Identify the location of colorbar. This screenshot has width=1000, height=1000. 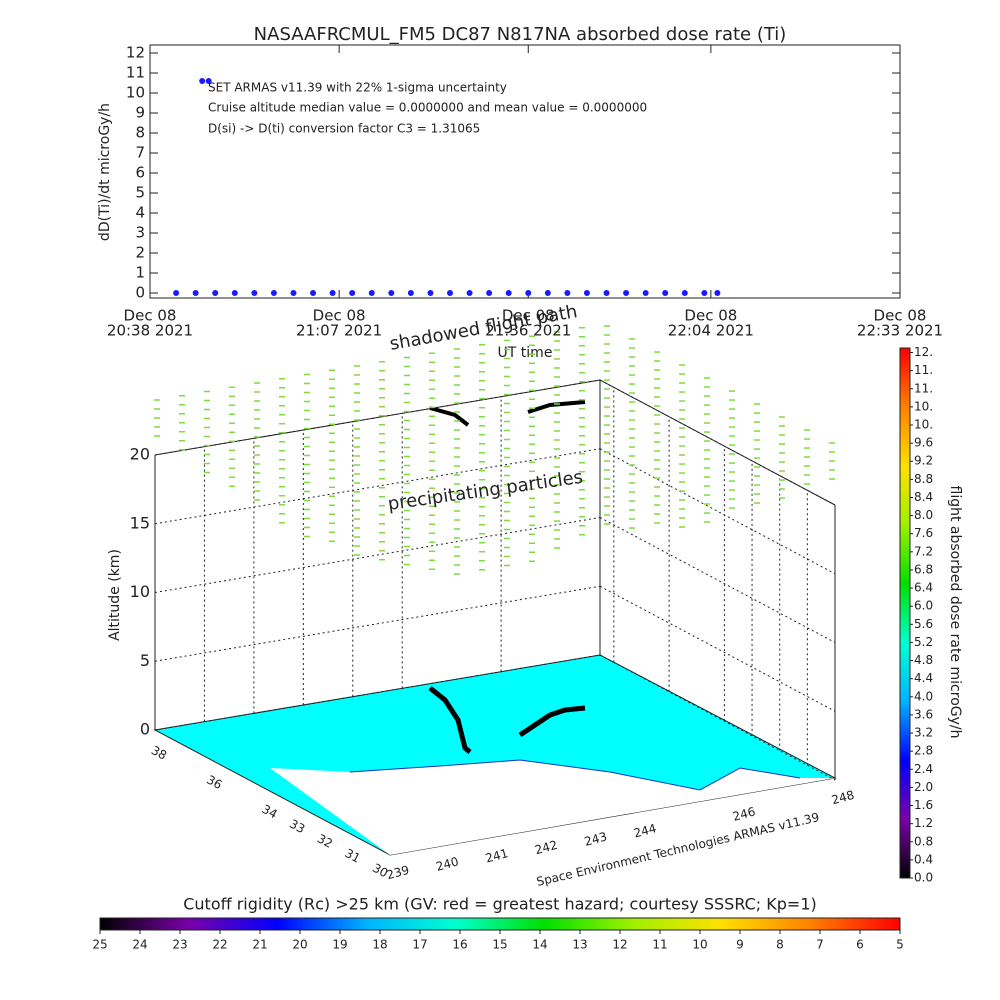
(500, 924).